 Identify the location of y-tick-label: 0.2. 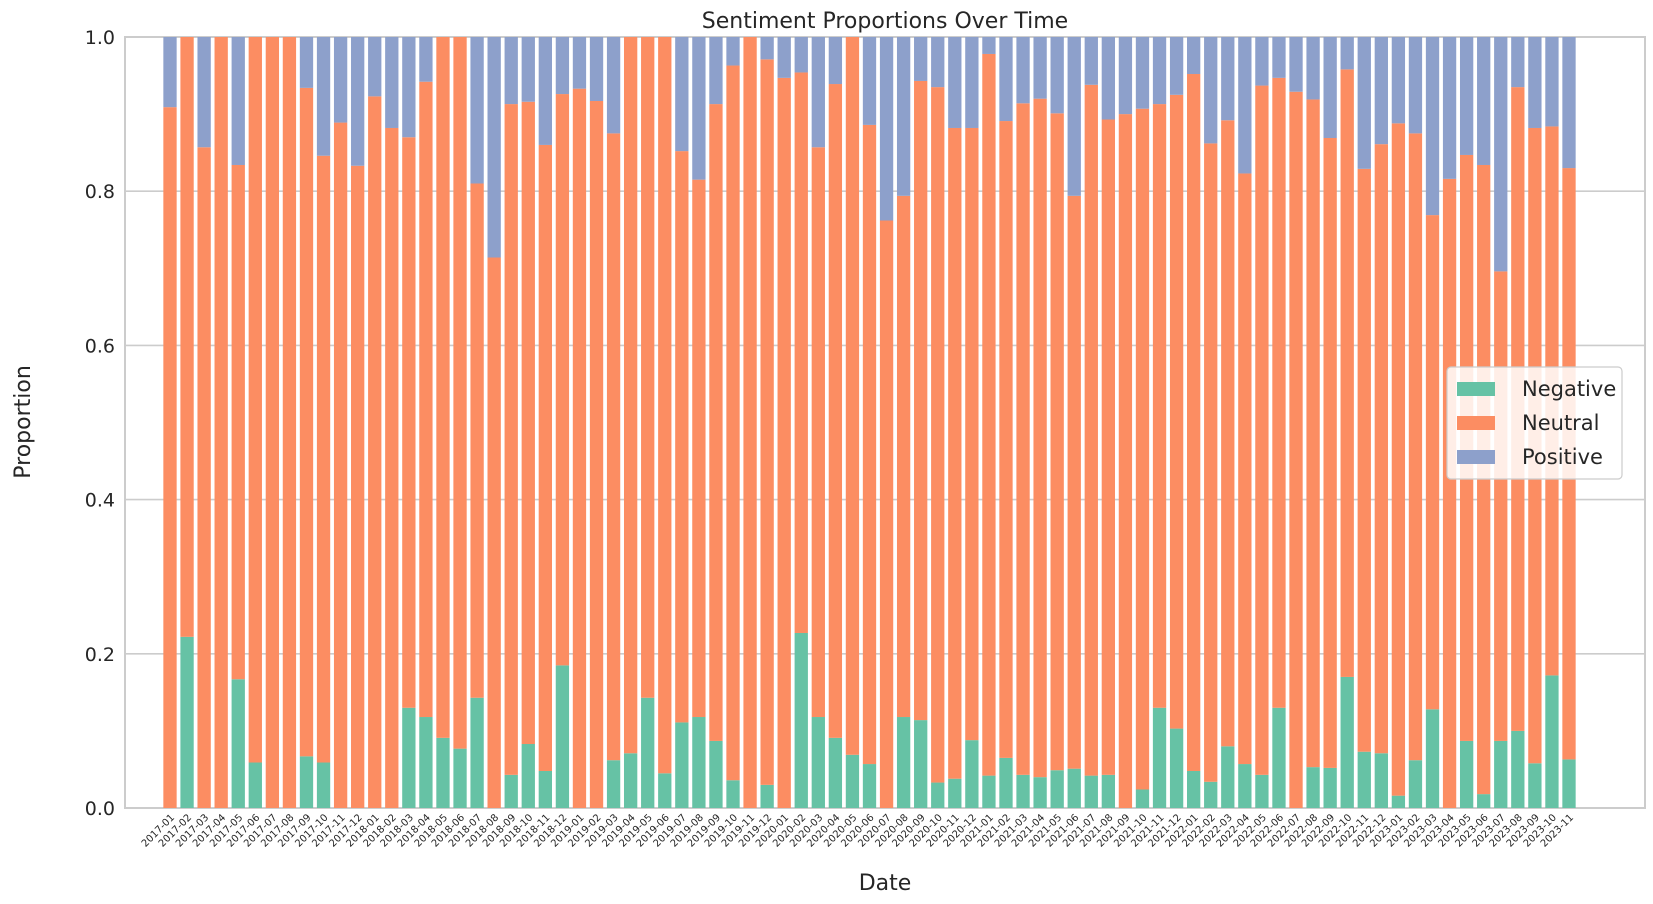
(100, 655).